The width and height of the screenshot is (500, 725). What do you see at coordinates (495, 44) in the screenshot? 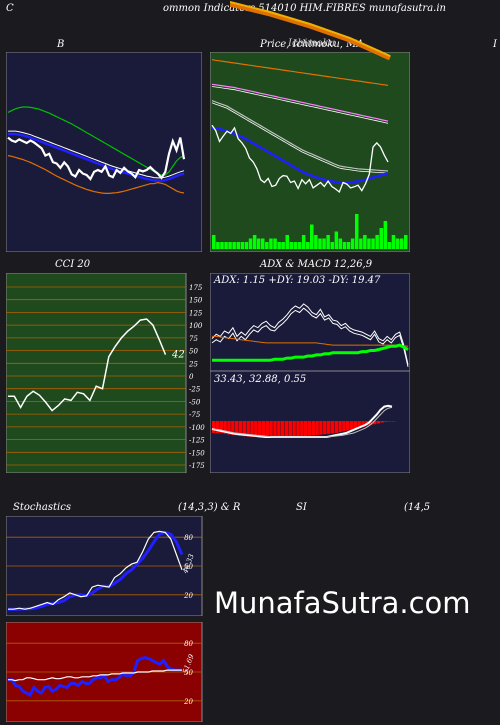
I see `right-edge-label: I` at bounding box center [495, 44].